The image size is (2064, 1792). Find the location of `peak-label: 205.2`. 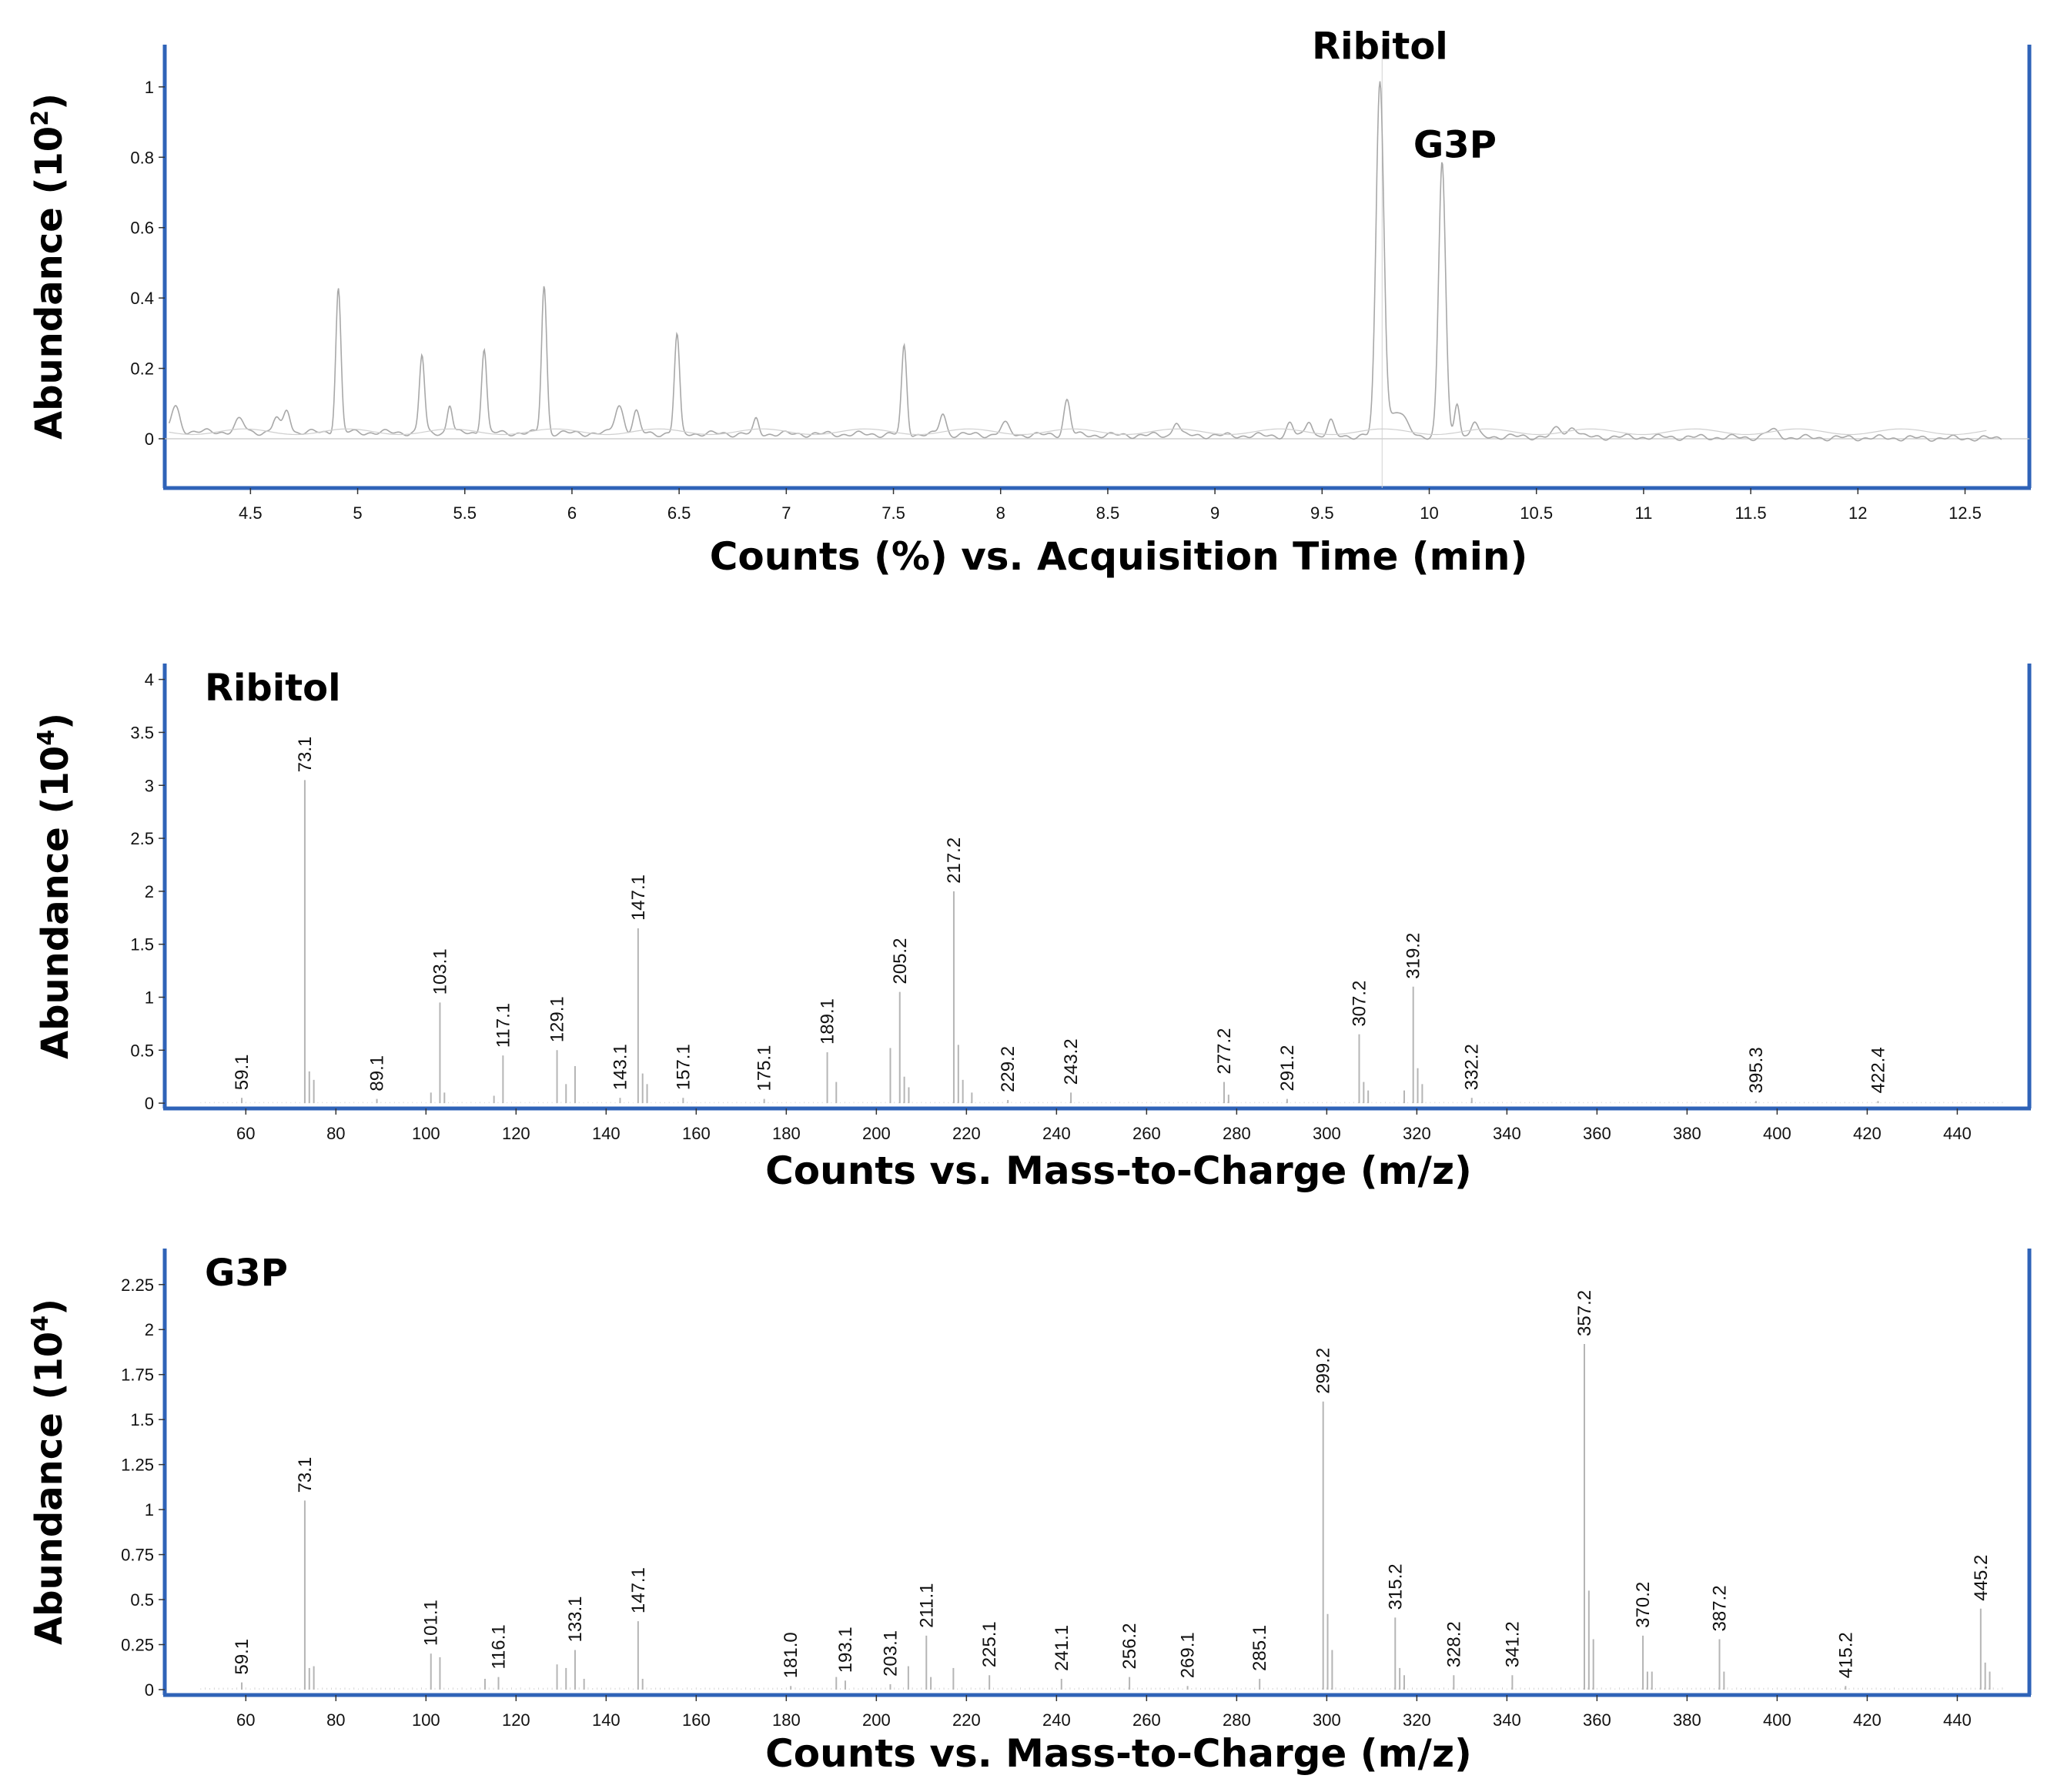

peak-label: 205.2 is located at coordinates (900, 962).